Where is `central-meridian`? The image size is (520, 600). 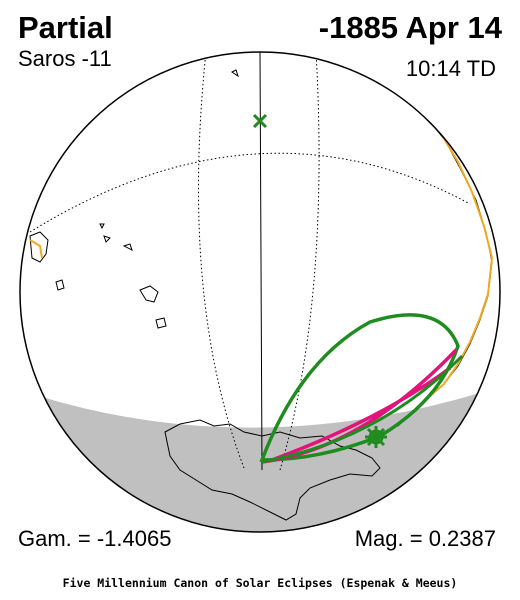 central-meridian is located at coordinates (261, 261).